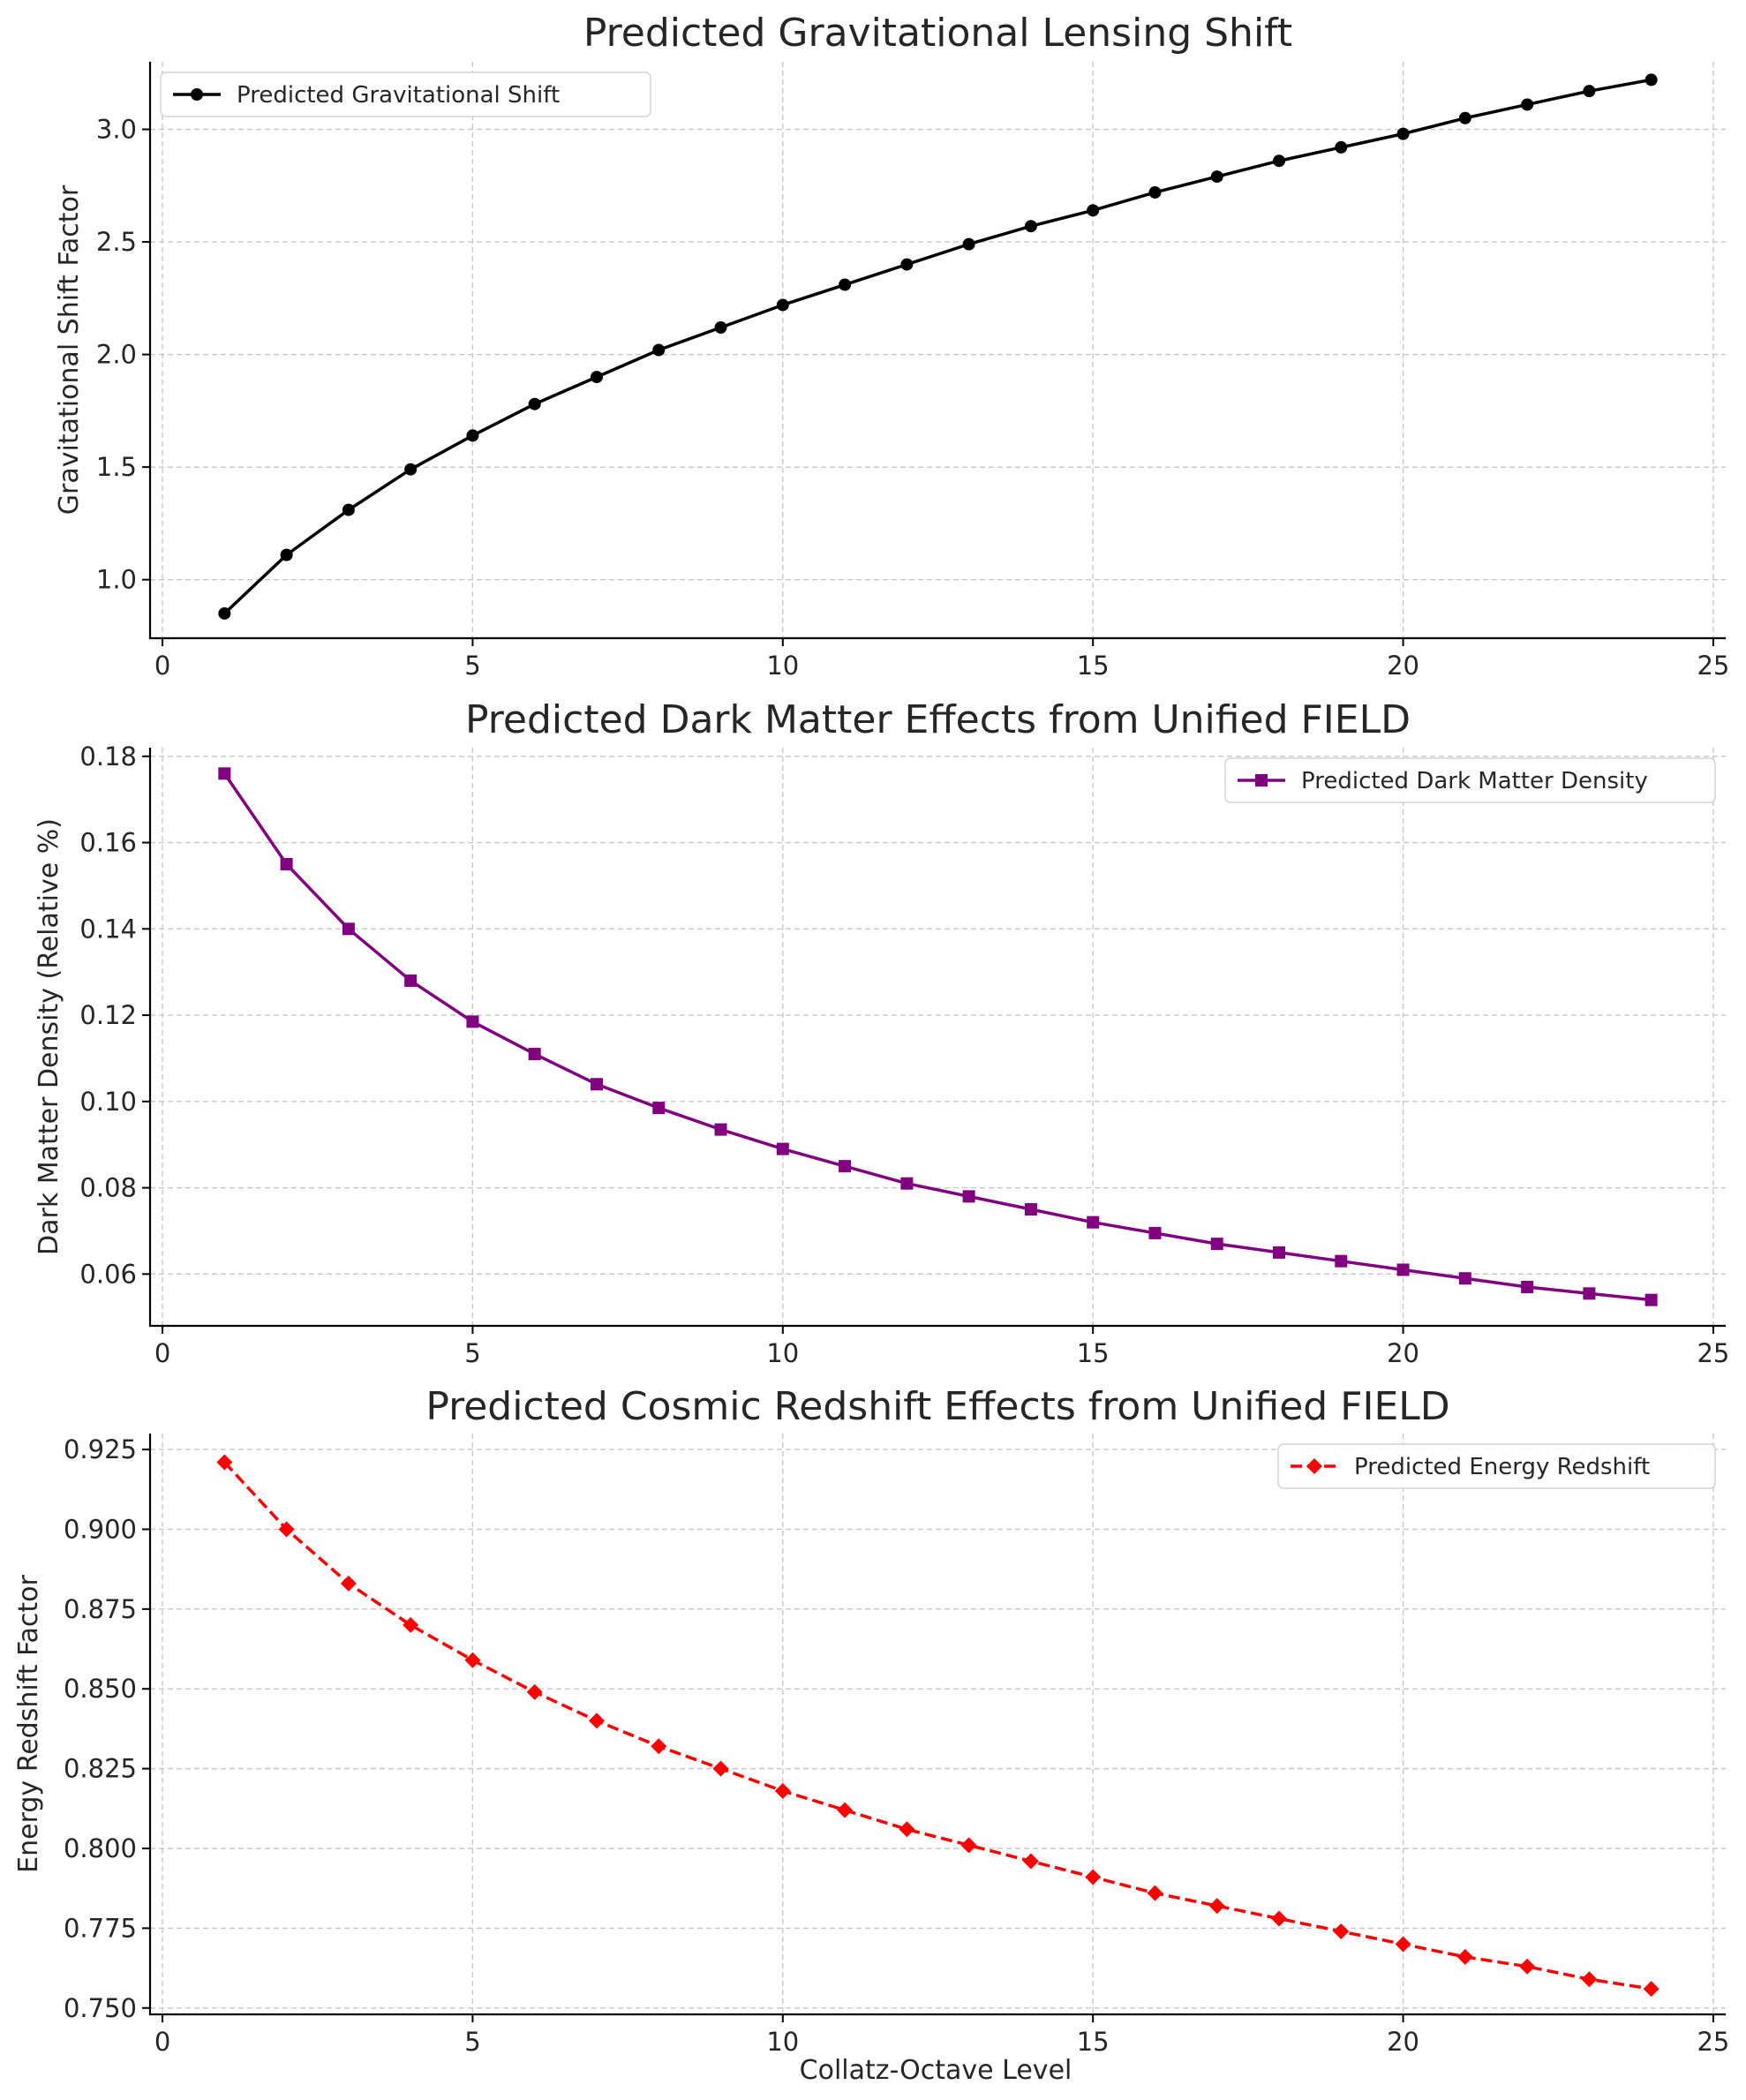 The width and height of the screenshot is (1746, 2100). Describe the element at coordinates (101, 2008) in the screenshot. I see `y-tick-label: 0.750` at that location.